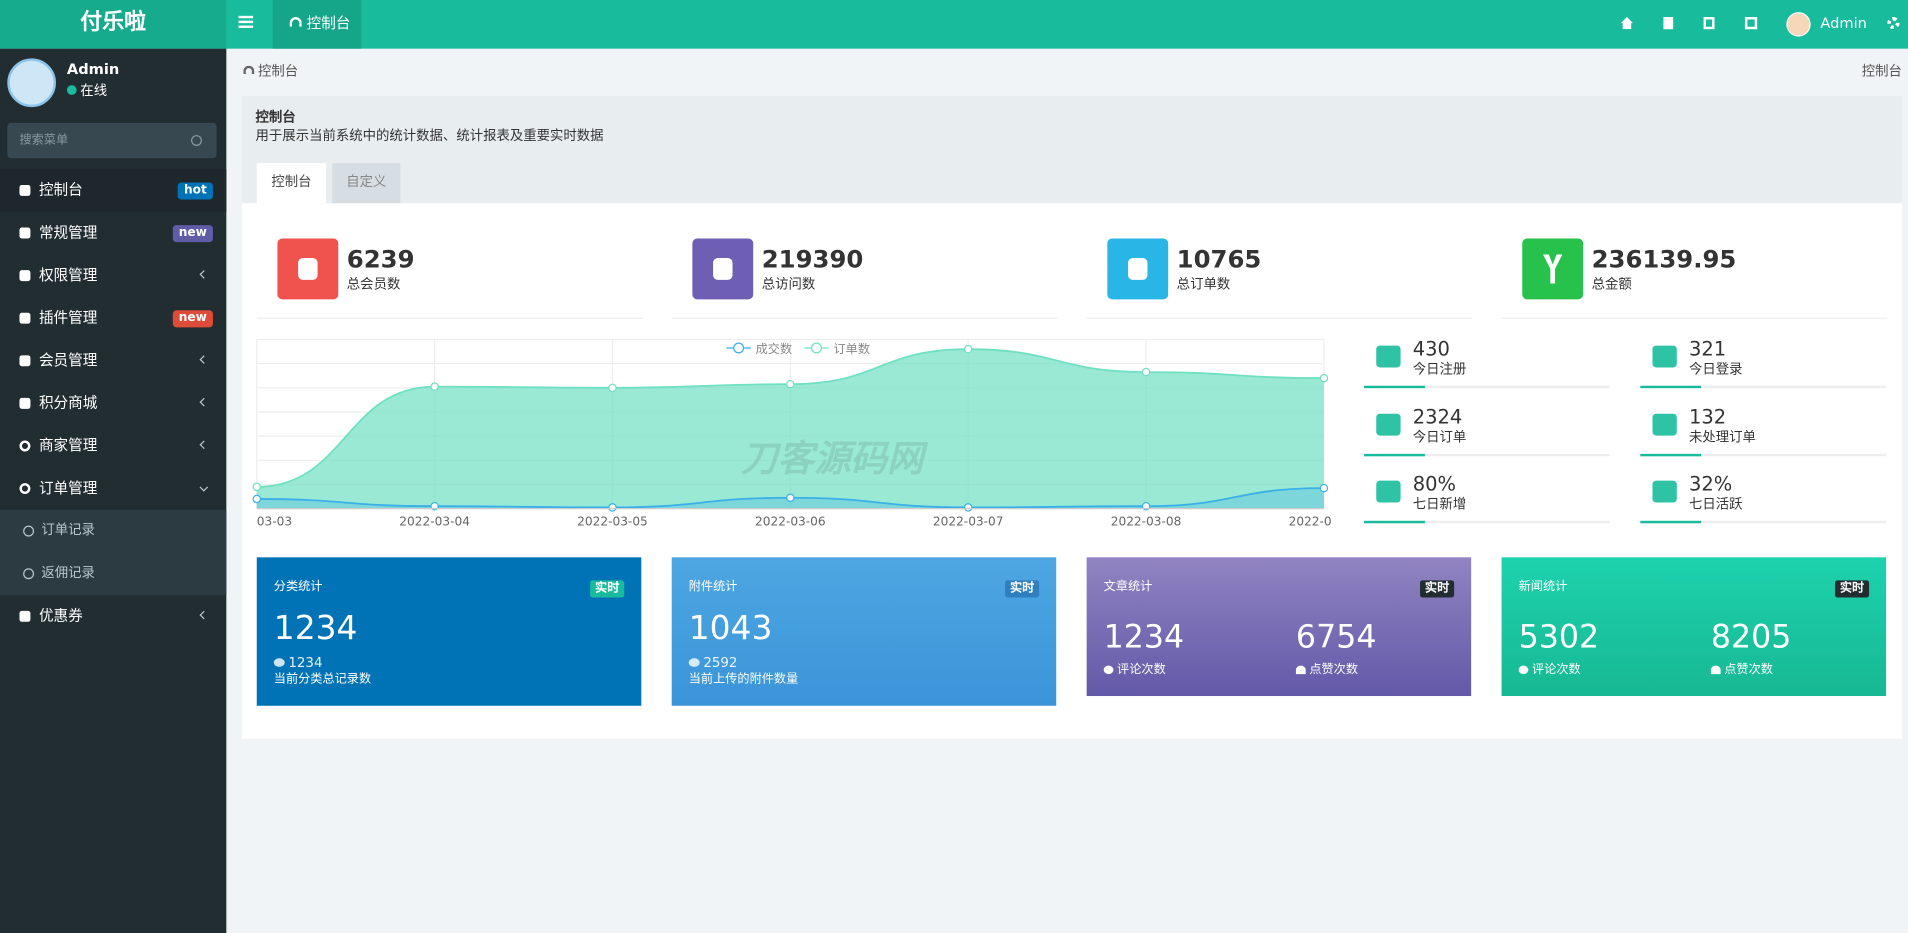 The image size is (1908, 933). I want to click on card-sub-value: 1234, so click(305, 662).